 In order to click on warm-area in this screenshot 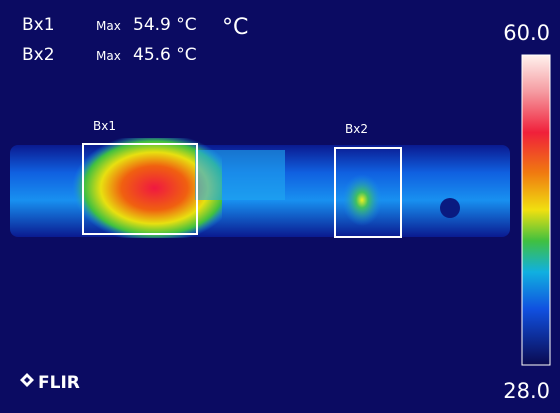, I will do `click(240, 175)`.